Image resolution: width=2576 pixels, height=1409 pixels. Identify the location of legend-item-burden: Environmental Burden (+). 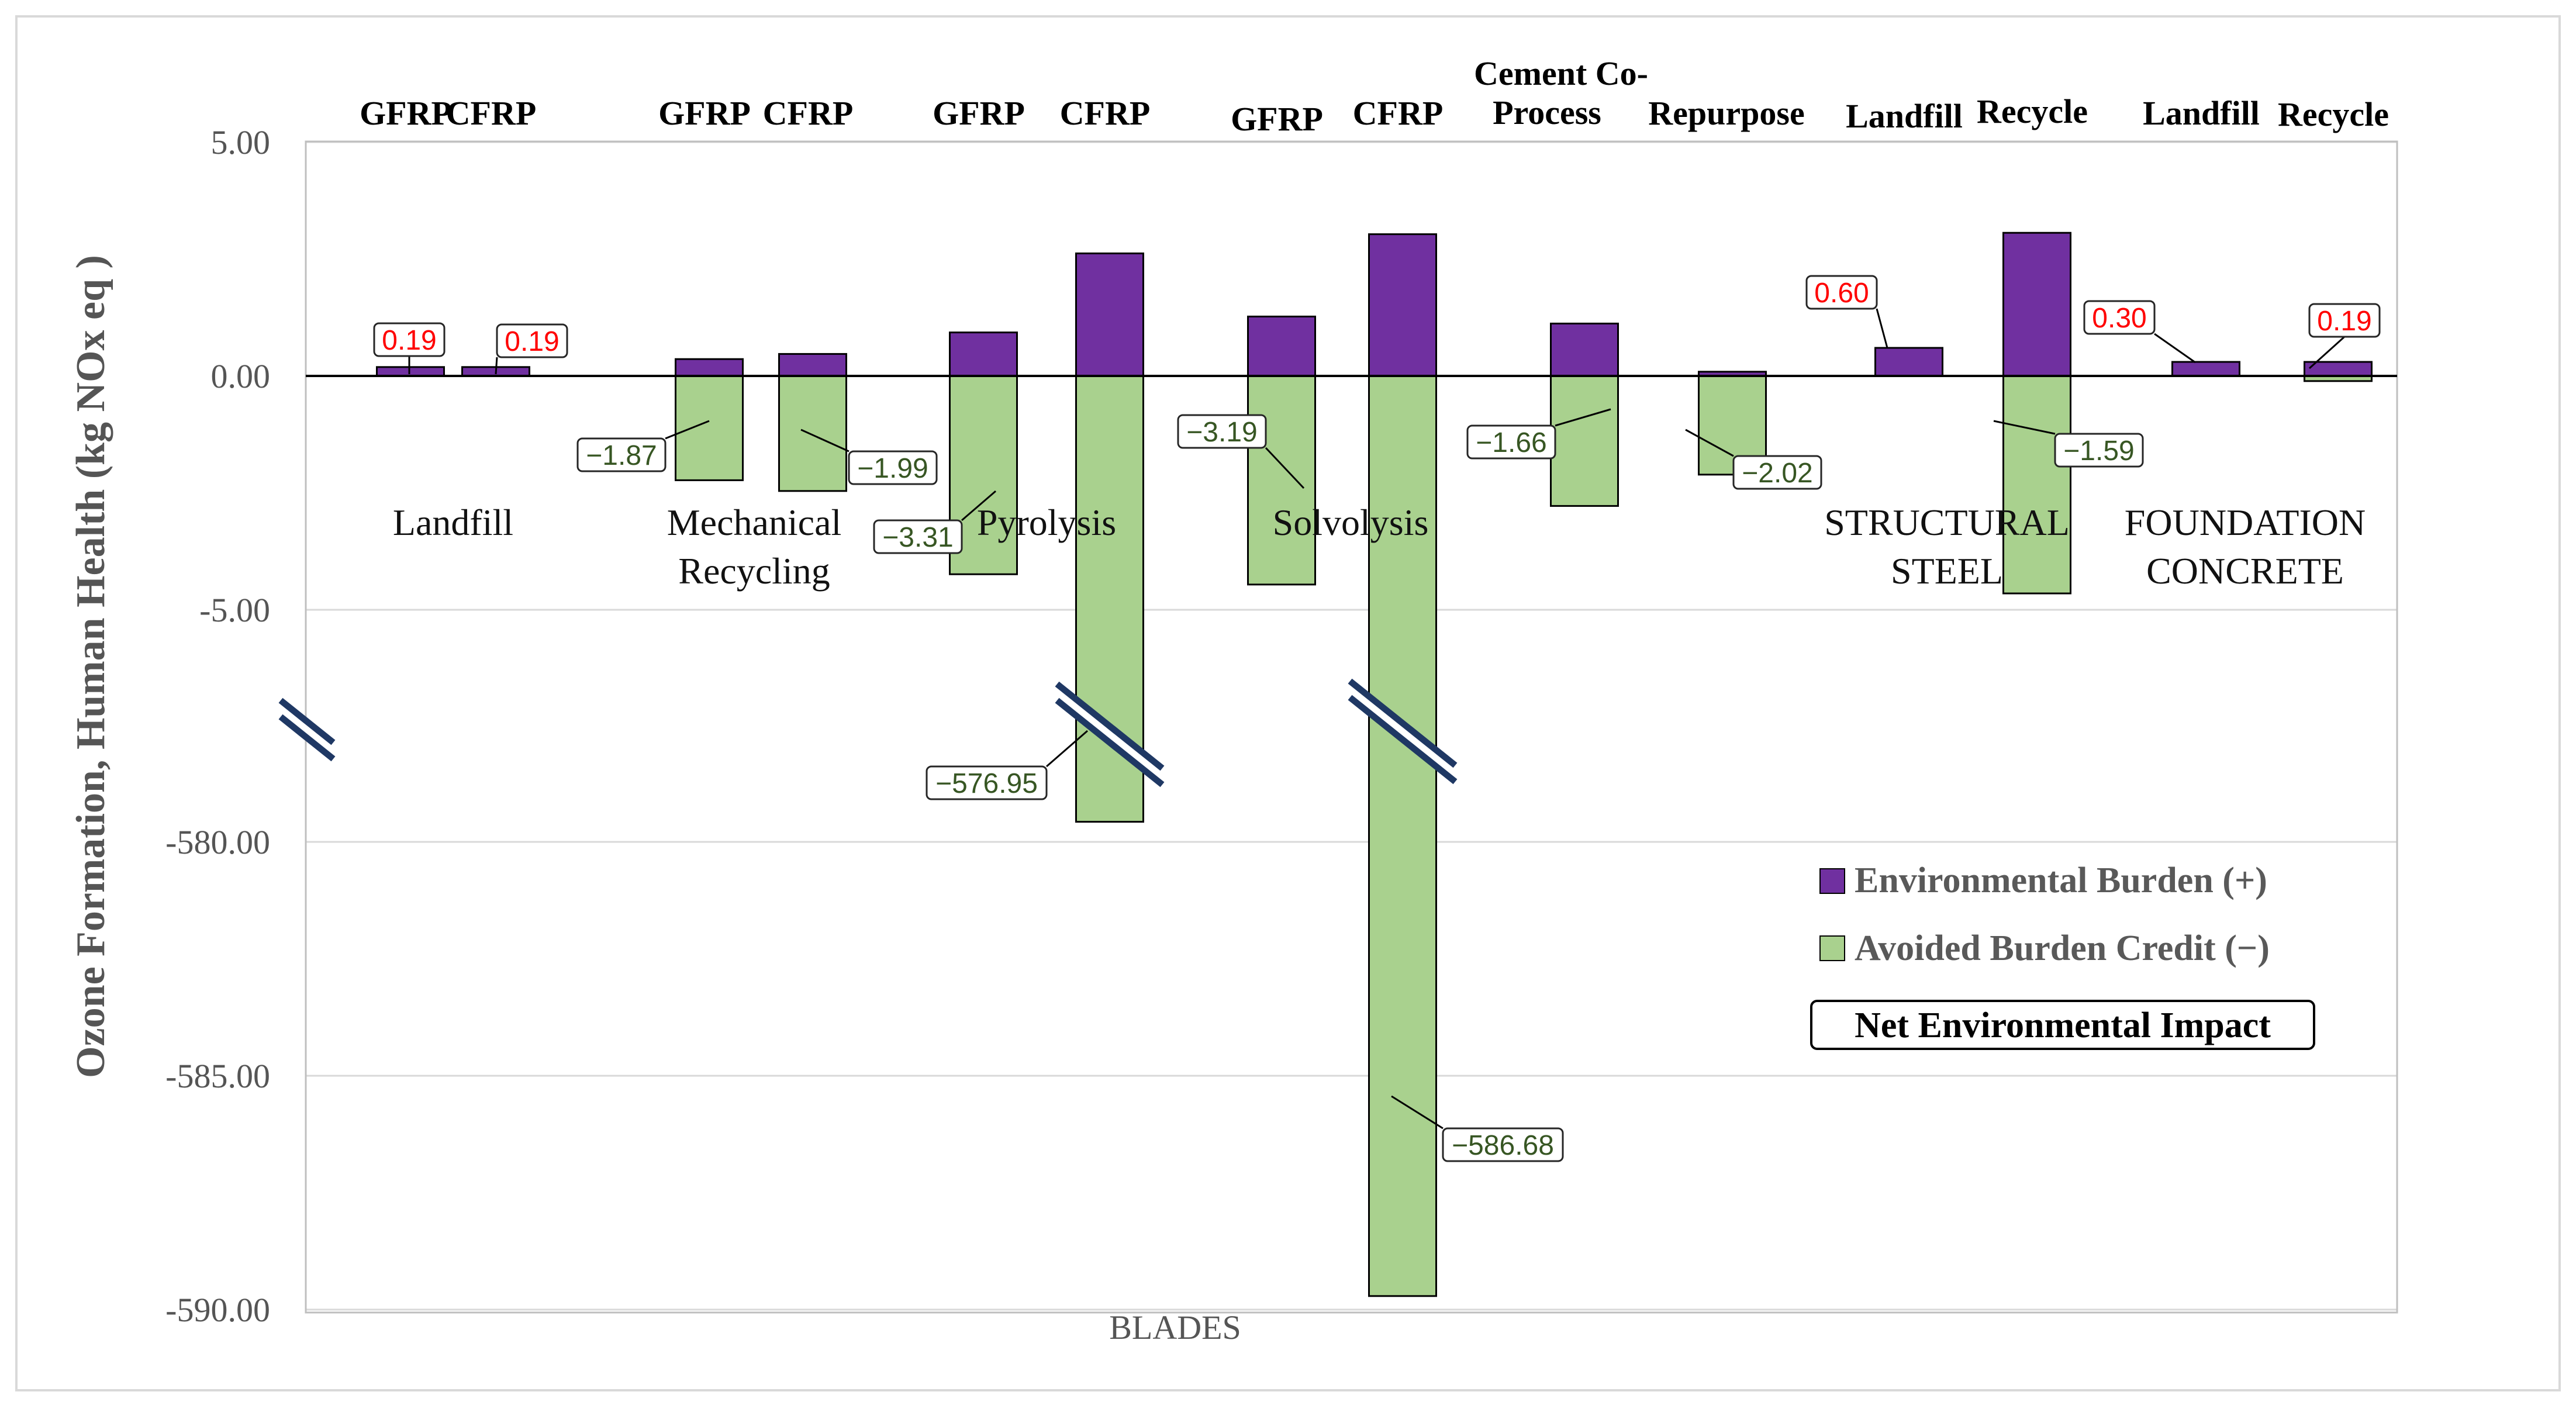
(2061, 880).